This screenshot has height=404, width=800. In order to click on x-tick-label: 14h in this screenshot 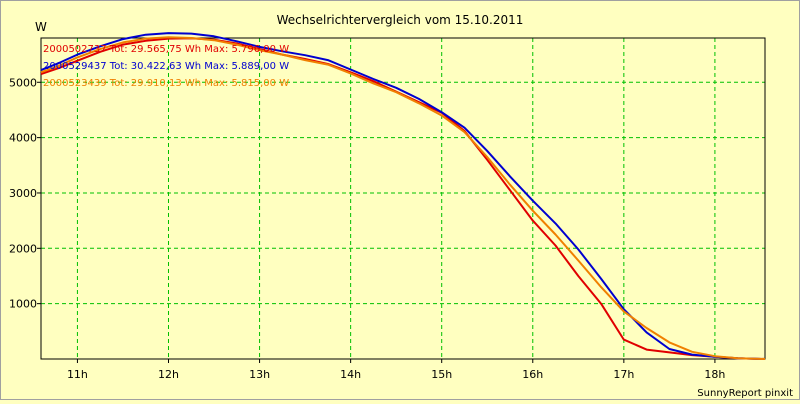, I will do `click(350, 374)`.